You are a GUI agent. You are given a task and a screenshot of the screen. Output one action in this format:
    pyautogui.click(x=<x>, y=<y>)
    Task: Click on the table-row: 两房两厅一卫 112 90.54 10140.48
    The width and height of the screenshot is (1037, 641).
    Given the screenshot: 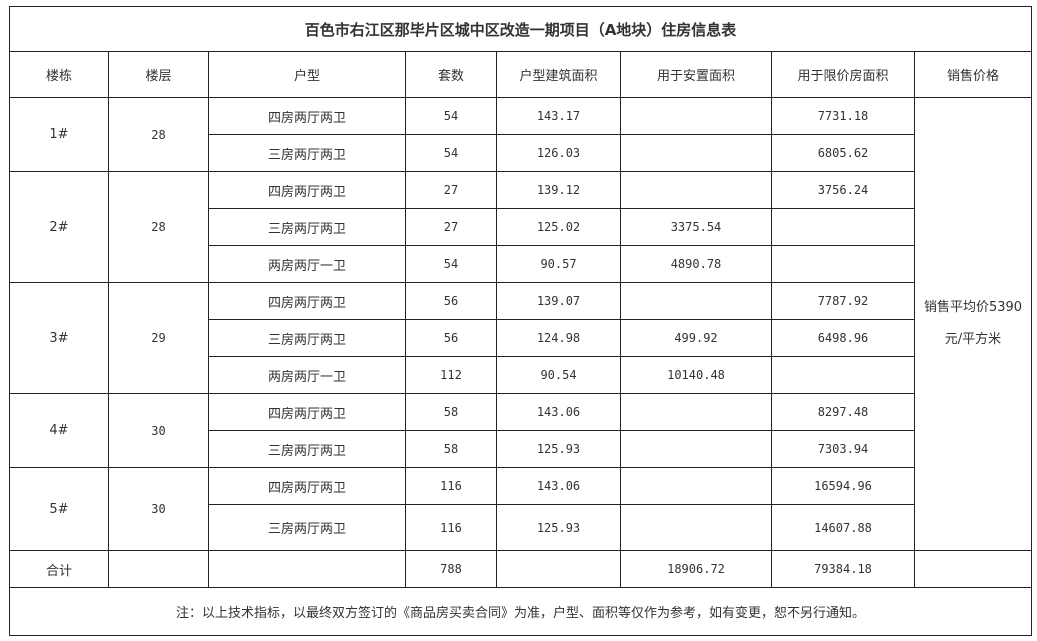 What is the action you would take?
    pyautogui.click(x=521, y=375)
    